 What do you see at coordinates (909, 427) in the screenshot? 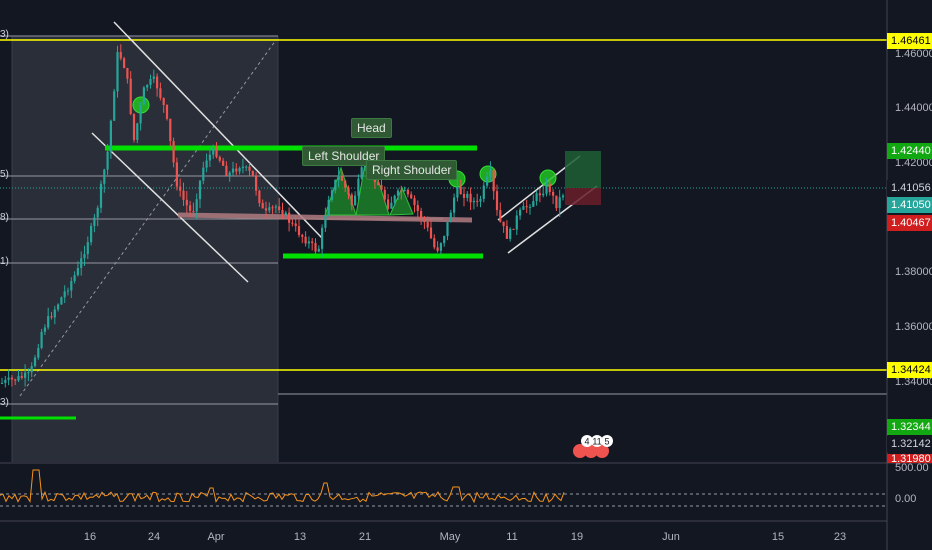
I see `price-marker-green-low: 1.32344` at bounding box center [909, 427].